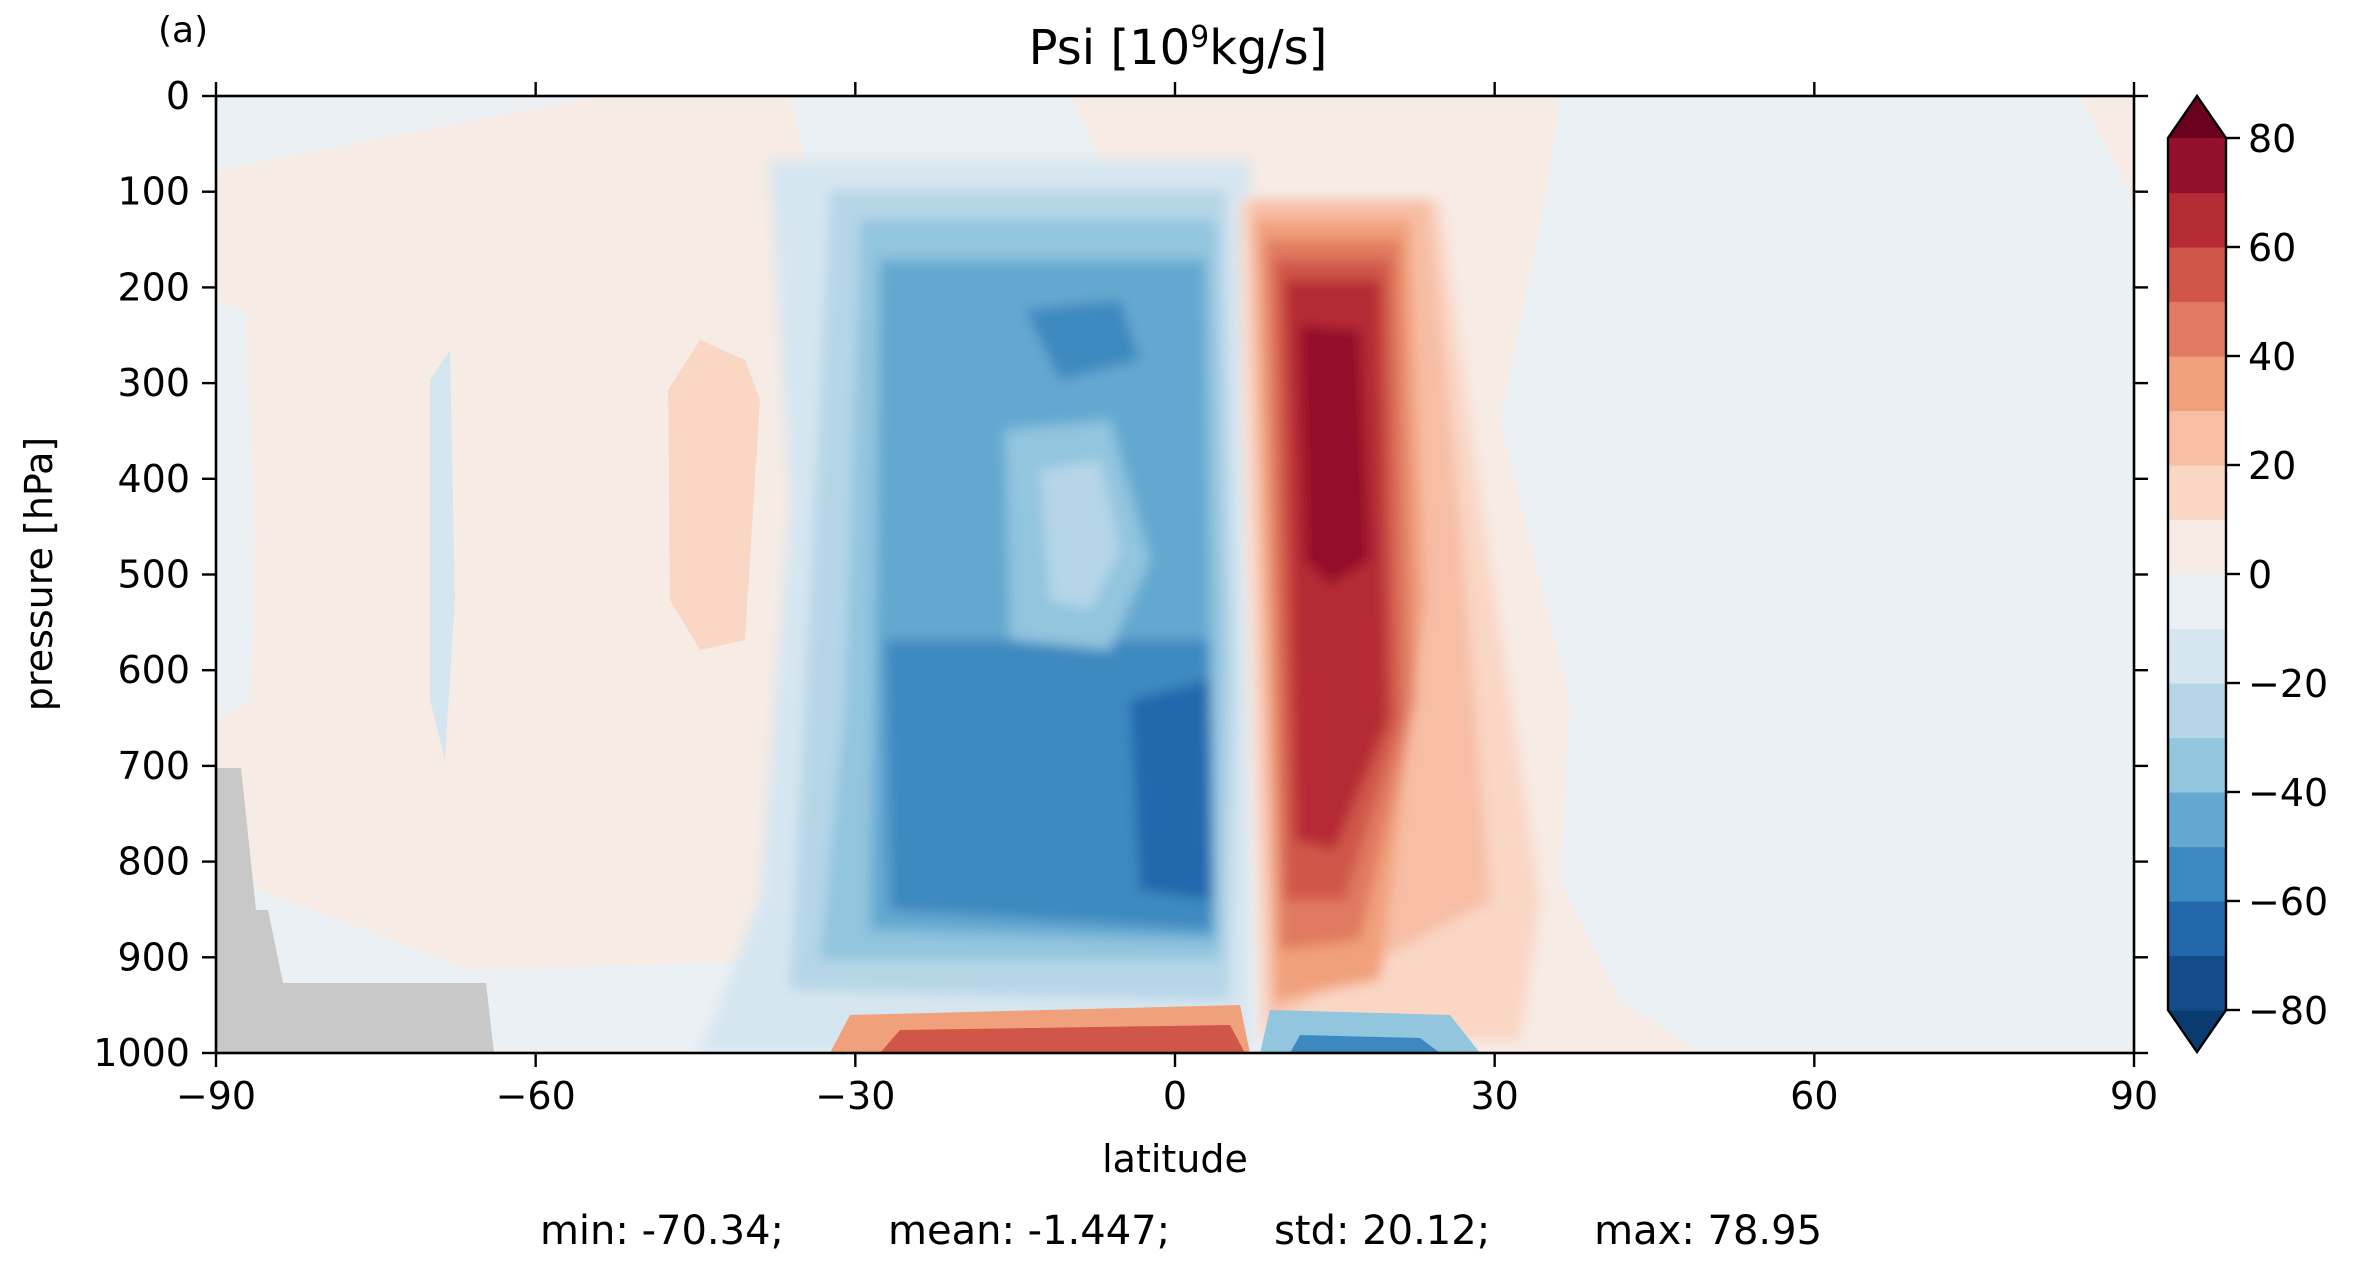 The image size is (2362, 1263). I want to click on y-tick-label: 400, so click(153, 479).